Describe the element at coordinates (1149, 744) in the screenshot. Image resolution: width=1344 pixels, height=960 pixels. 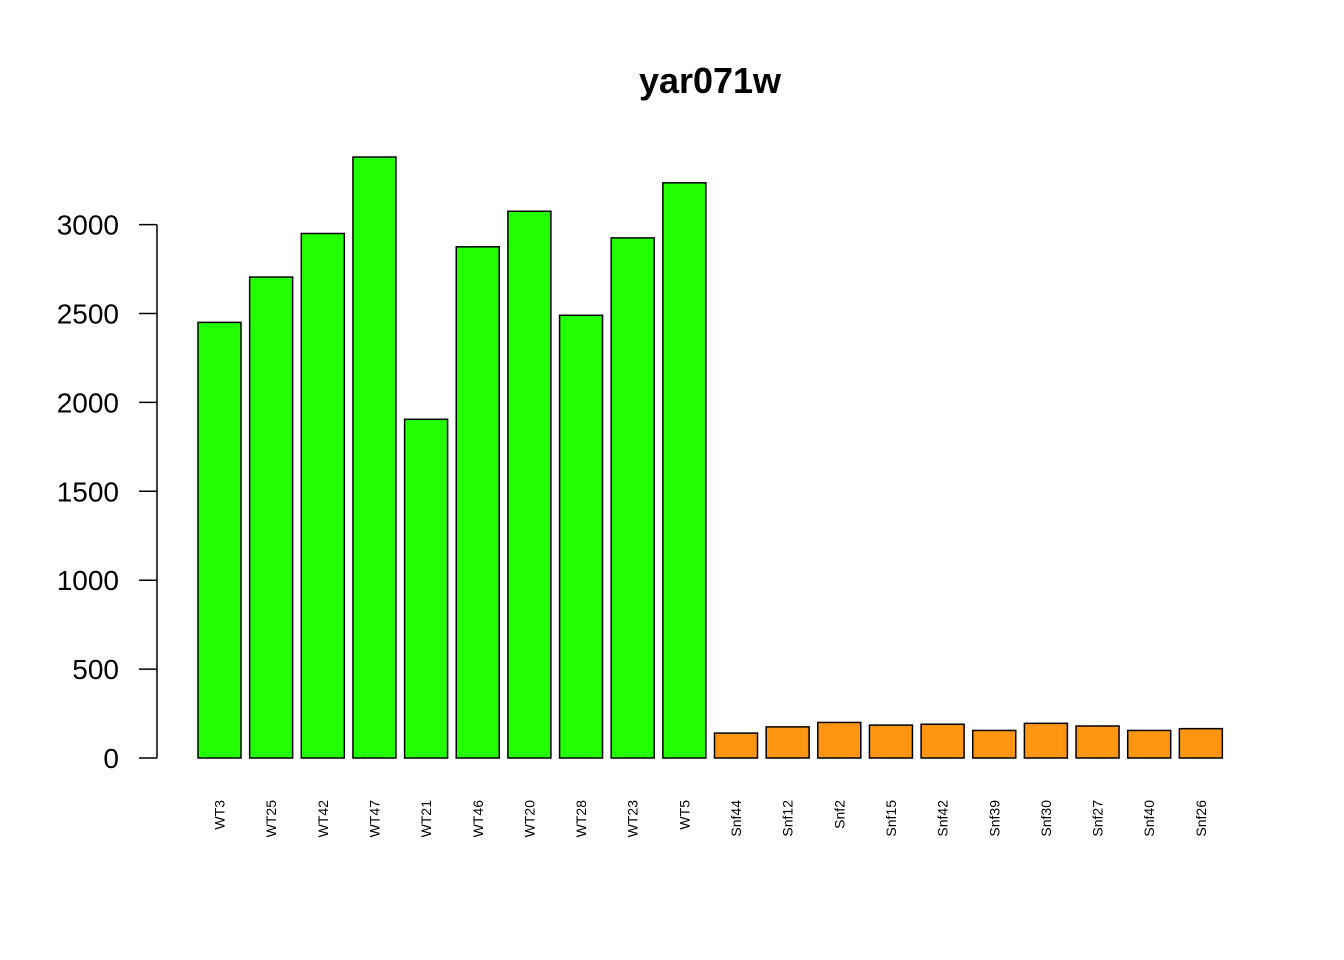
I see `bar-snf40` at that location.